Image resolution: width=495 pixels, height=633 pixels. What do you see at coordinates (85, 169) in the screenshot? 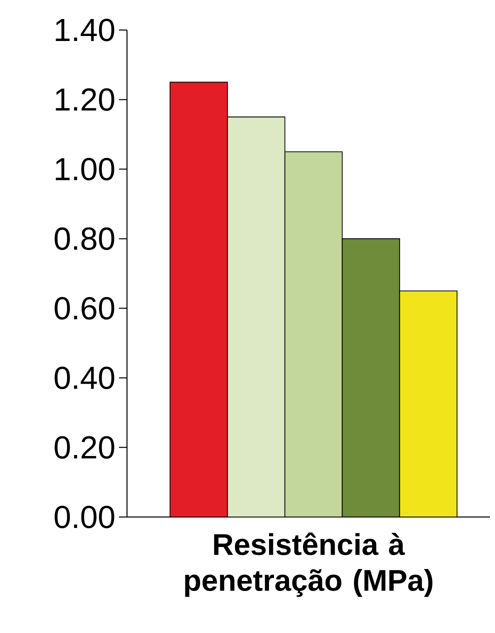
I see `y-tick-label: 1.00` at bounding box center [85, 169].